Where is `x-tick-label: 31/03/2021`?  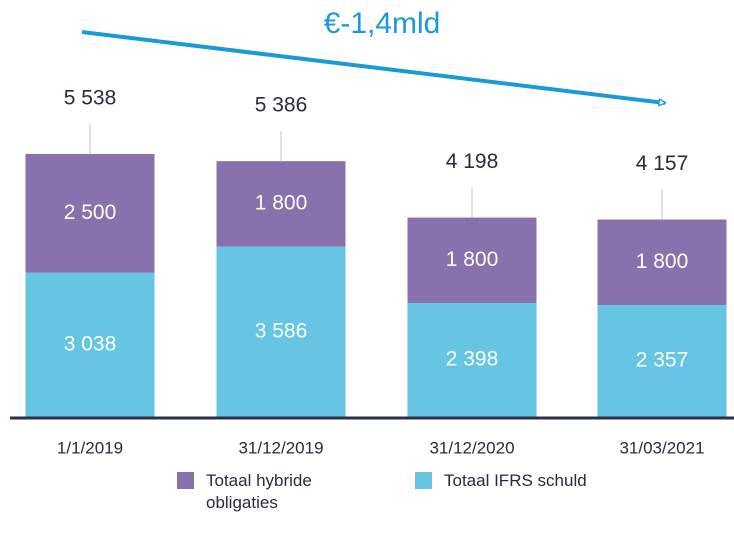 x-tick-label: 31/03/2021 is located at coordinates (661, 447).